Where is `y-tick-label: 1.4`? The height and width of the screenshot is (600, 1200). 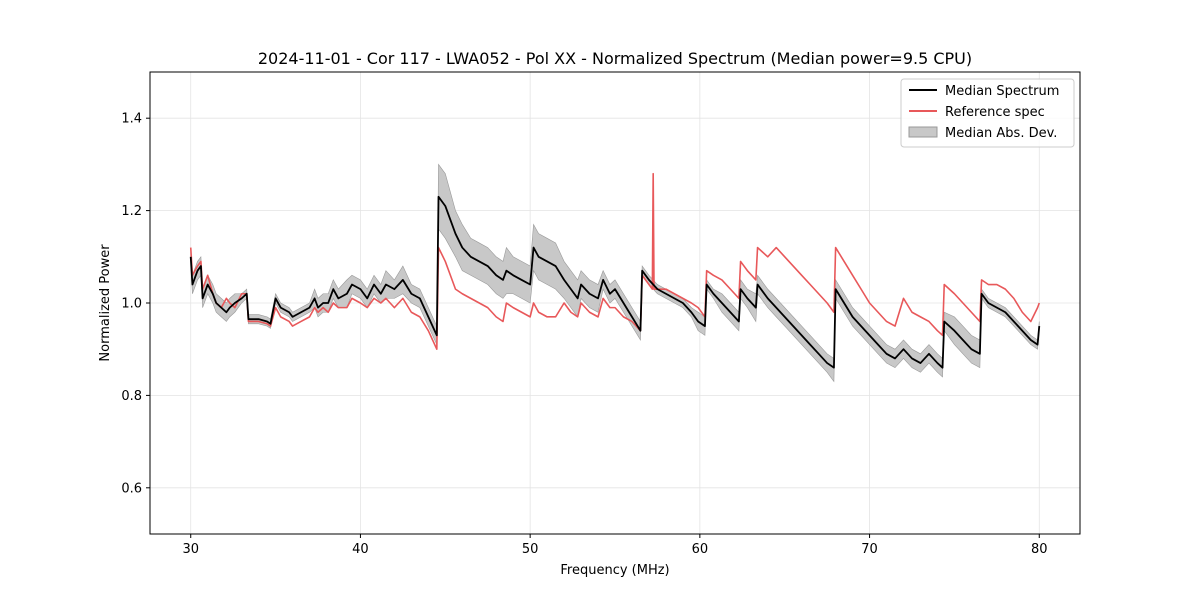 y-tick-label: 1.4 is located at coordinates (131, 119).